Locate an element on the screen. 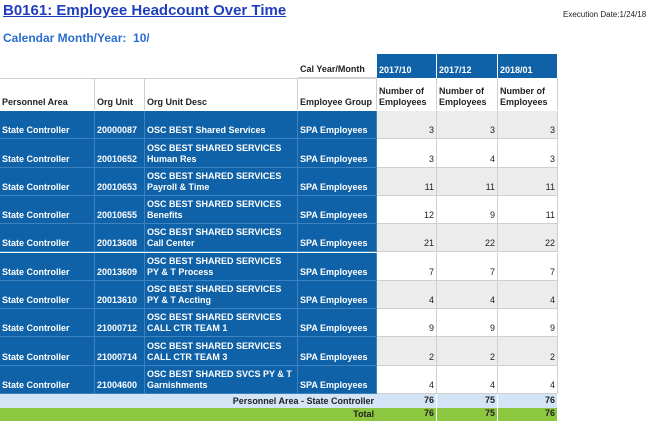  row-label: 20013609 is located at coordinates (120, 266).